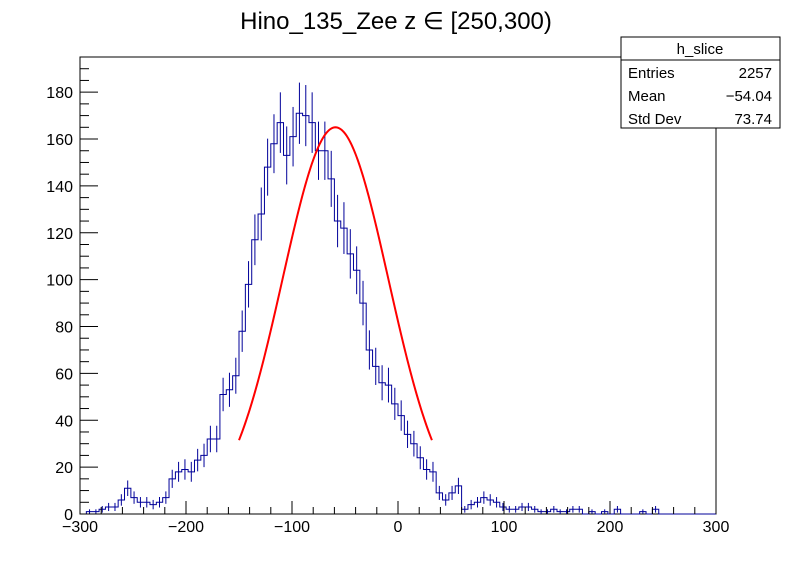 This screenshot has width=796, height=572. What do you see at coordinates (504, 527) in the screenshot?
I see `x-tick-label: 100` at bounding box center [504, 527].